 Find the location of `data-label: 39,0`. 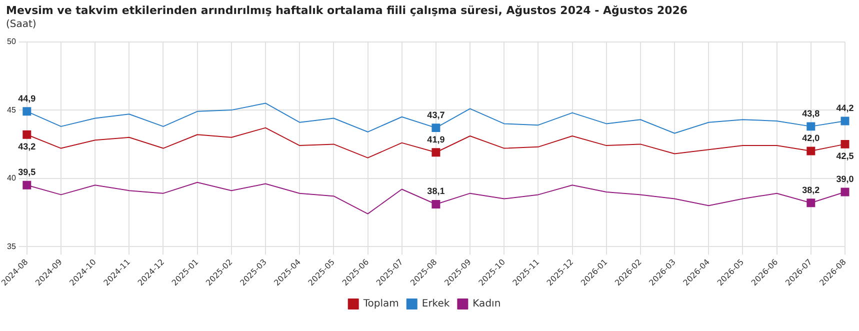

data-label: 39,0 is located at coordinates (845, 179).